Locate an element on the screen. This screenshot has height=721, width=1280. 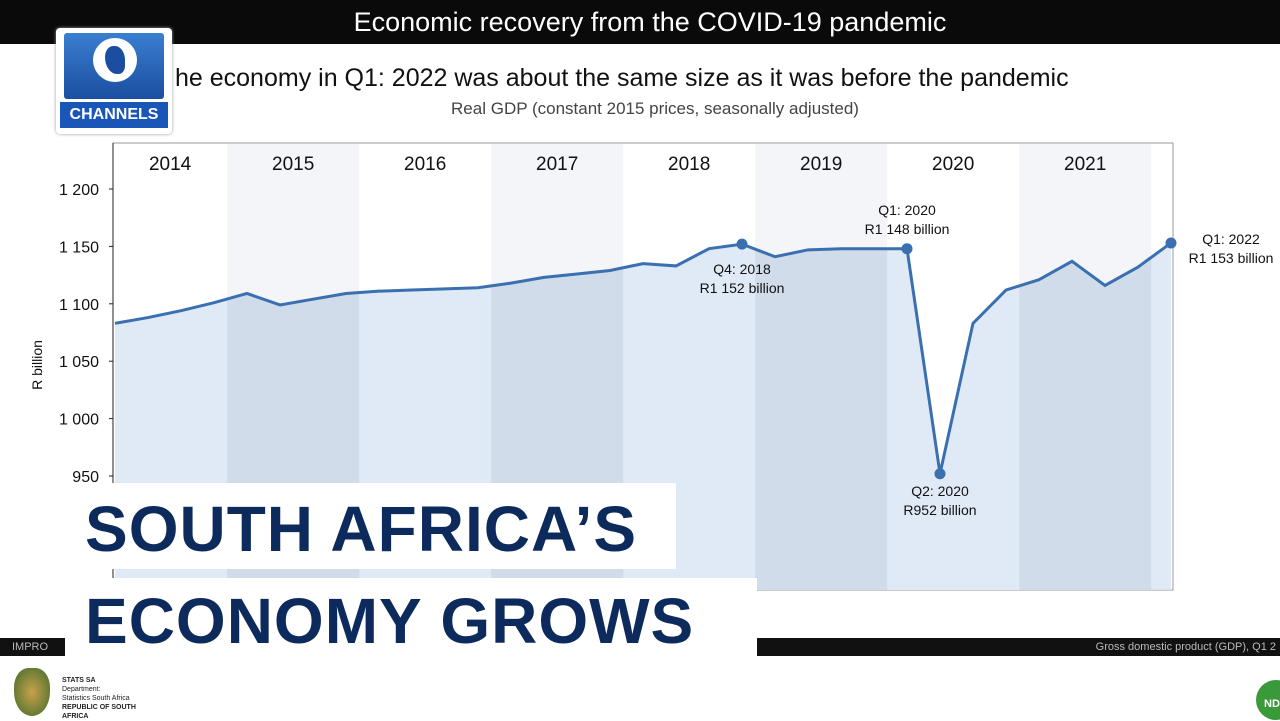
y-tick-label: 1 050 is located at coordinates (79, 362).